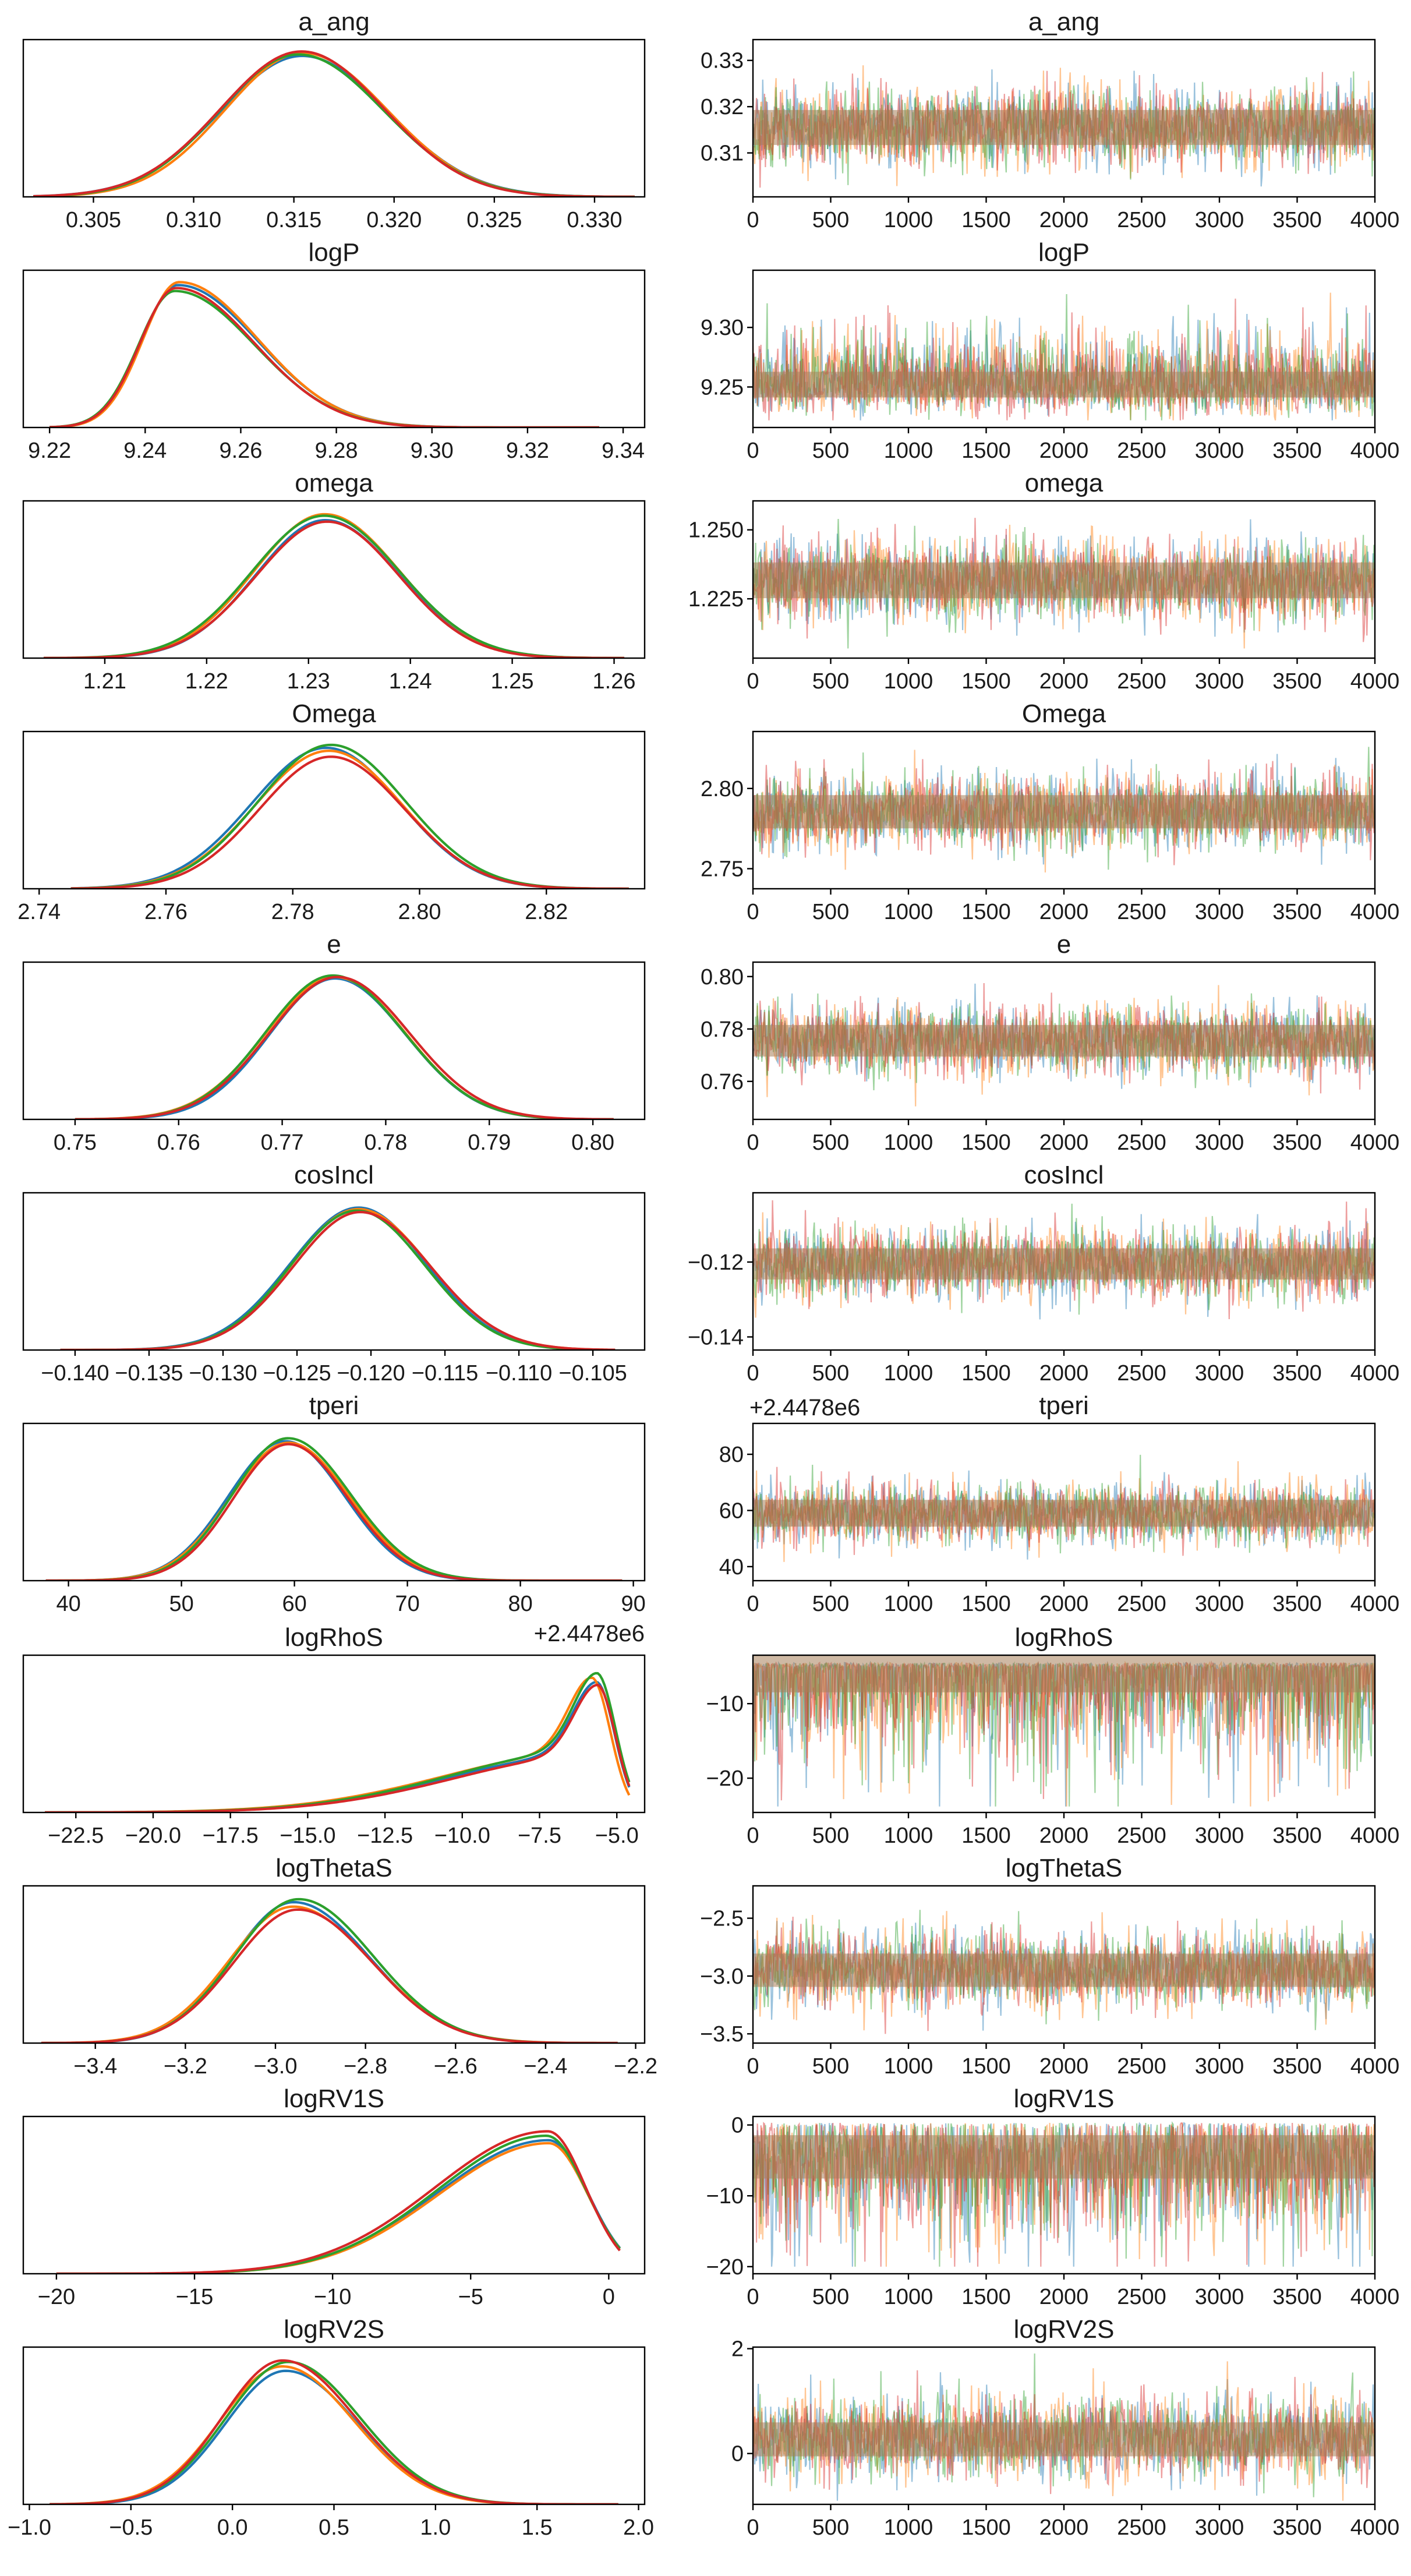  I want to click on x-tick-label: −2.8, so click(366, 2066).